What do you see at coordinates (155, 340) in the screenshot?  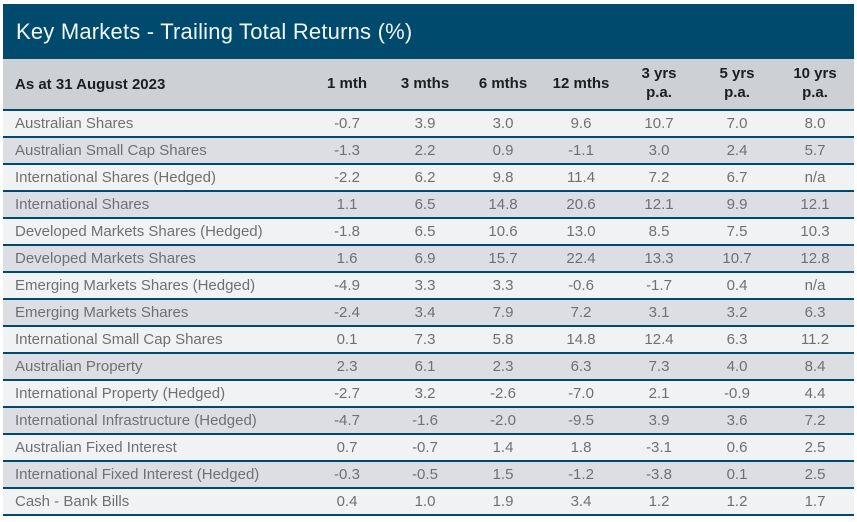 I see `row-label: International Small Cap Shares` at bounding box center [155, 340].